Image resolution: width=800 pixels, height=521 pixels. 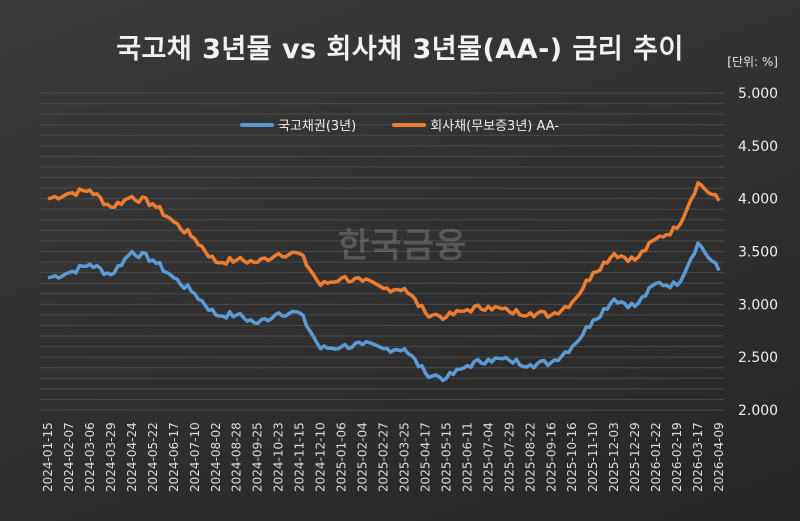 What do you see at coordinates (404, 457) in the screenshot?
I see `x-tick-label: 2025-03-25` at bounding box center [404, 457].